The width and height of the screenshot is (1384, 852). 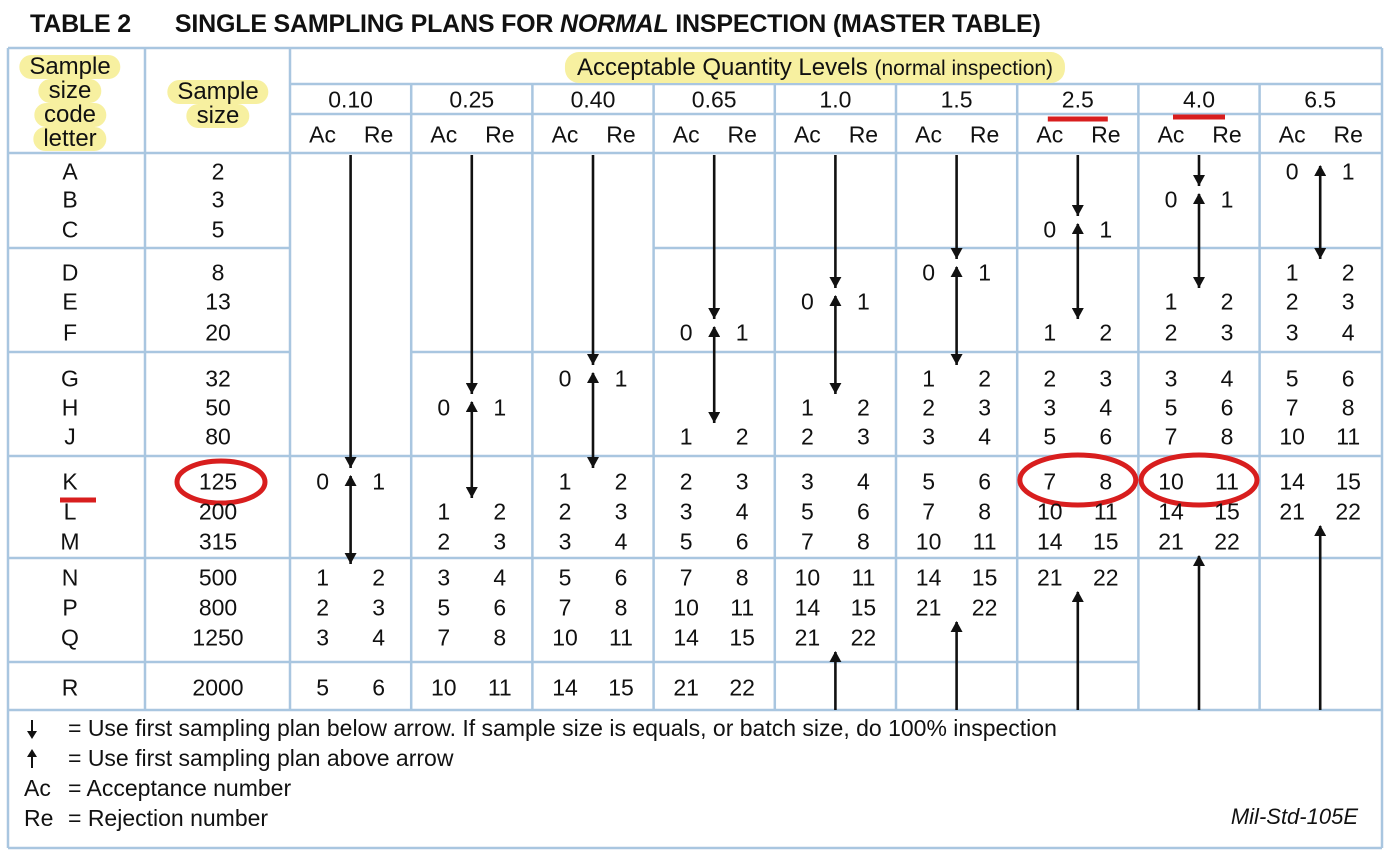 I want to click on ac-value: 3, so click(x=928, y=436).